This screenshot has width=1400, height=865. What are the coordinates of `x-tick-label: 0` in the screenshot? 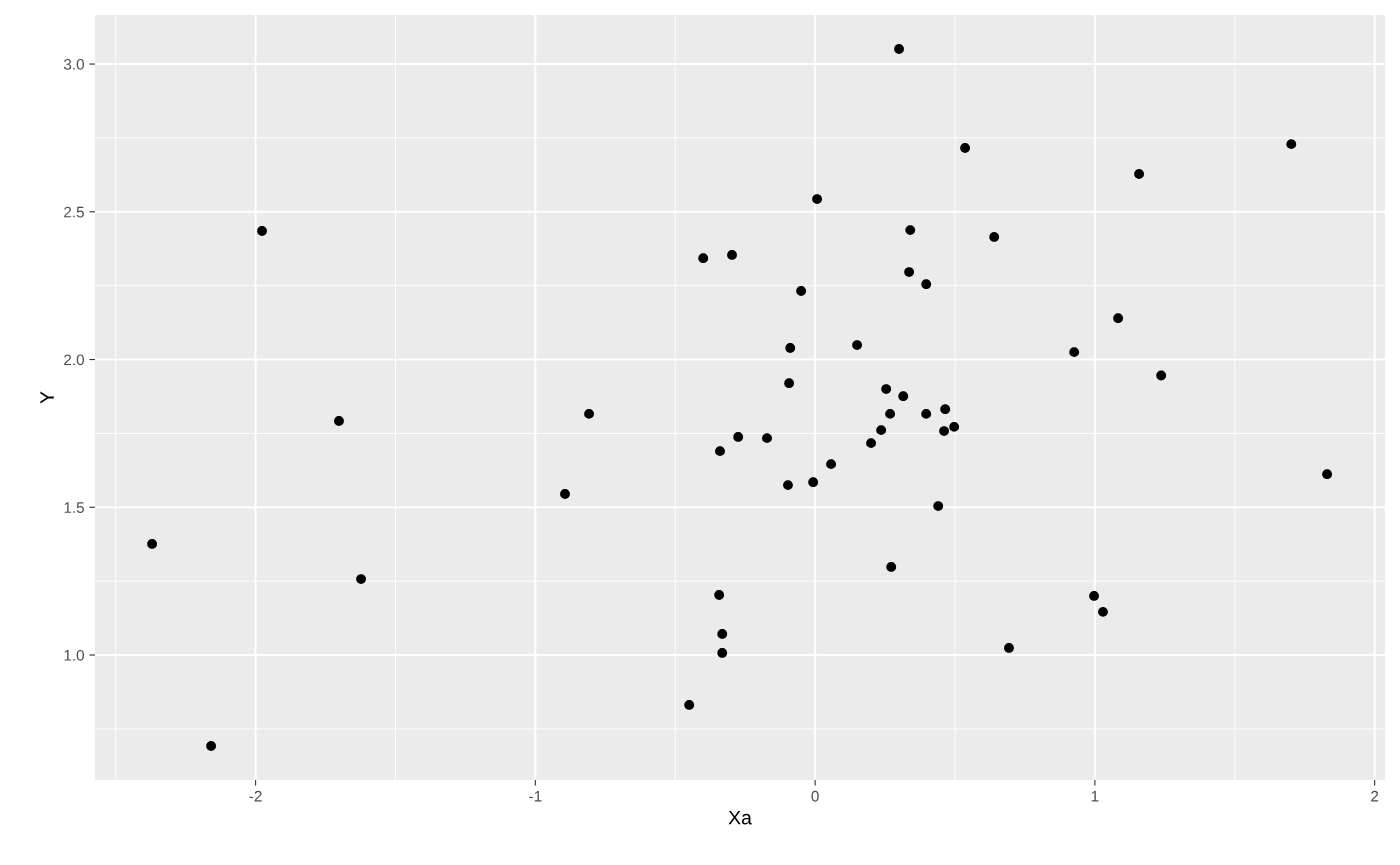 It's located at (815, 796).